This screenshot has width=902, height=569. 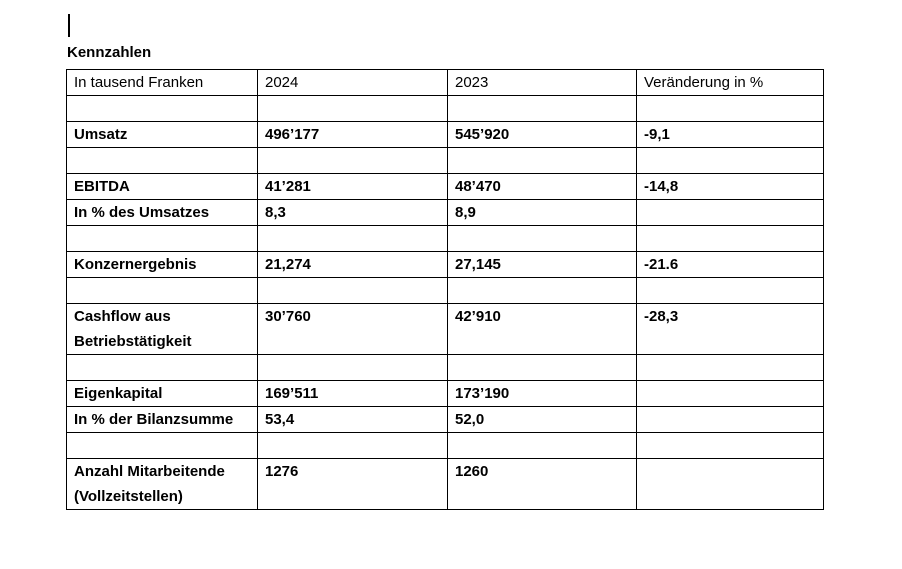 I want to click on table-cell: 30’760, so click(x=352, y=329).